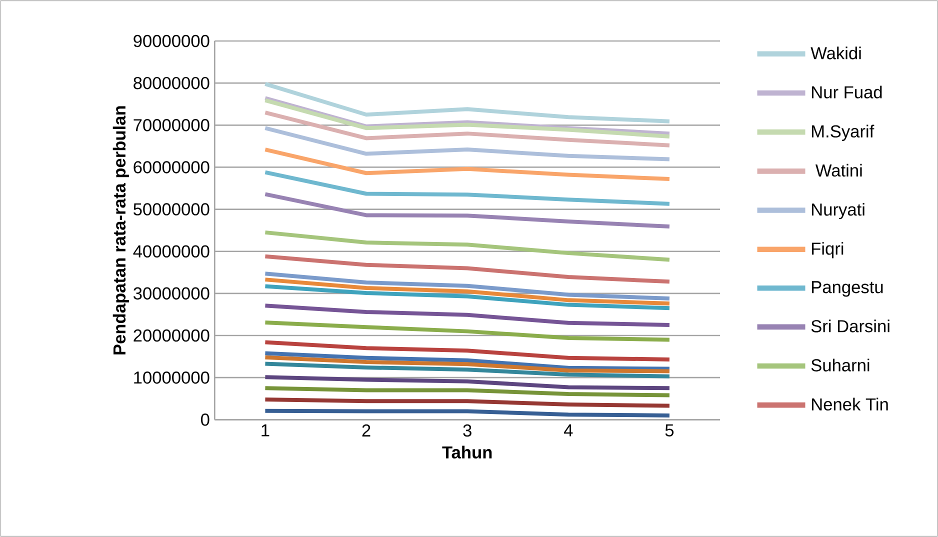 Image resolution: width=938 pixels, height=537 pixels. I want to click on x-tick-label: 4, so click(568, 430).